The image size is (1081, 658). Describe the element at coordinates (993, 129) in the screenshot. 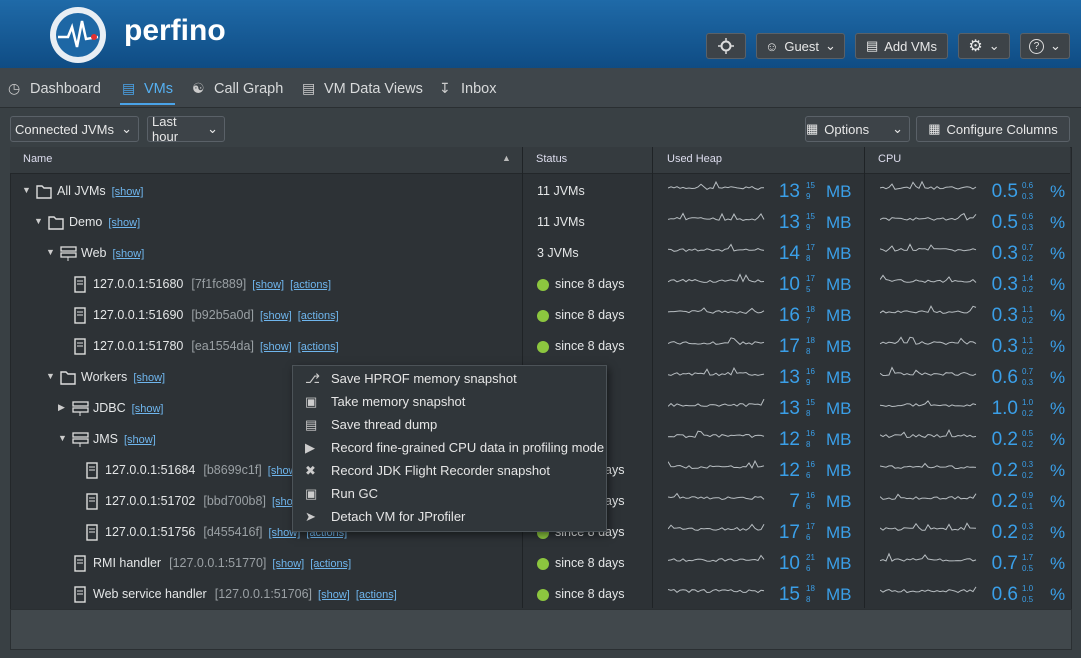

I see `configure-control: ▦ Configure Columns` at that location.